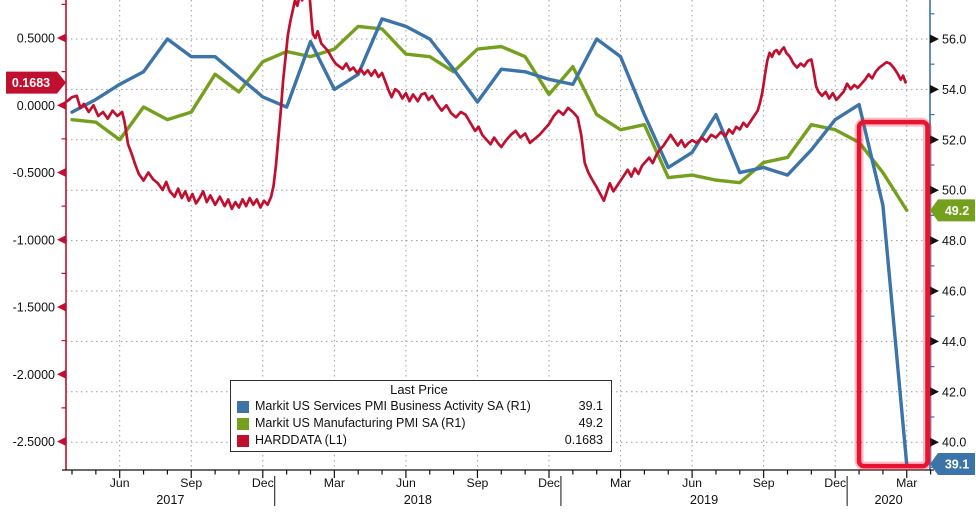 The height and width of the screenshot is (515, 976). Describe the element at coordinates (957, 211) in the screenshot. I see `svg-text: 49.2` at that location.